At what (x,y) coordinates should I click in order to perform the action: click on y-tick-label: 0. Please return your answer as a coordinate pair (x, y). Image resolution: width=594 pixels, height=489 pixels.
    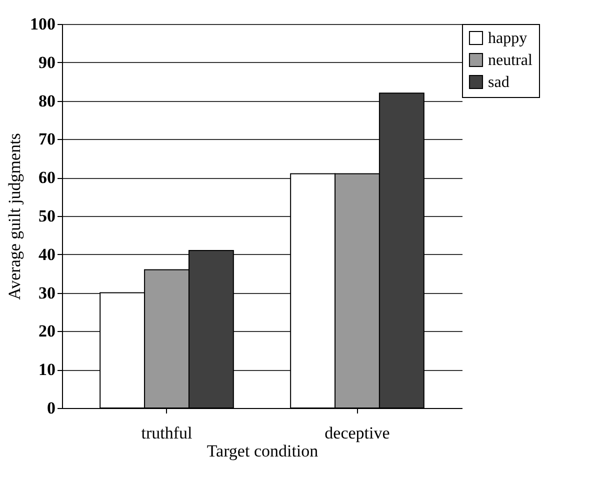
    Looking at the image, I should click on (51, 408).